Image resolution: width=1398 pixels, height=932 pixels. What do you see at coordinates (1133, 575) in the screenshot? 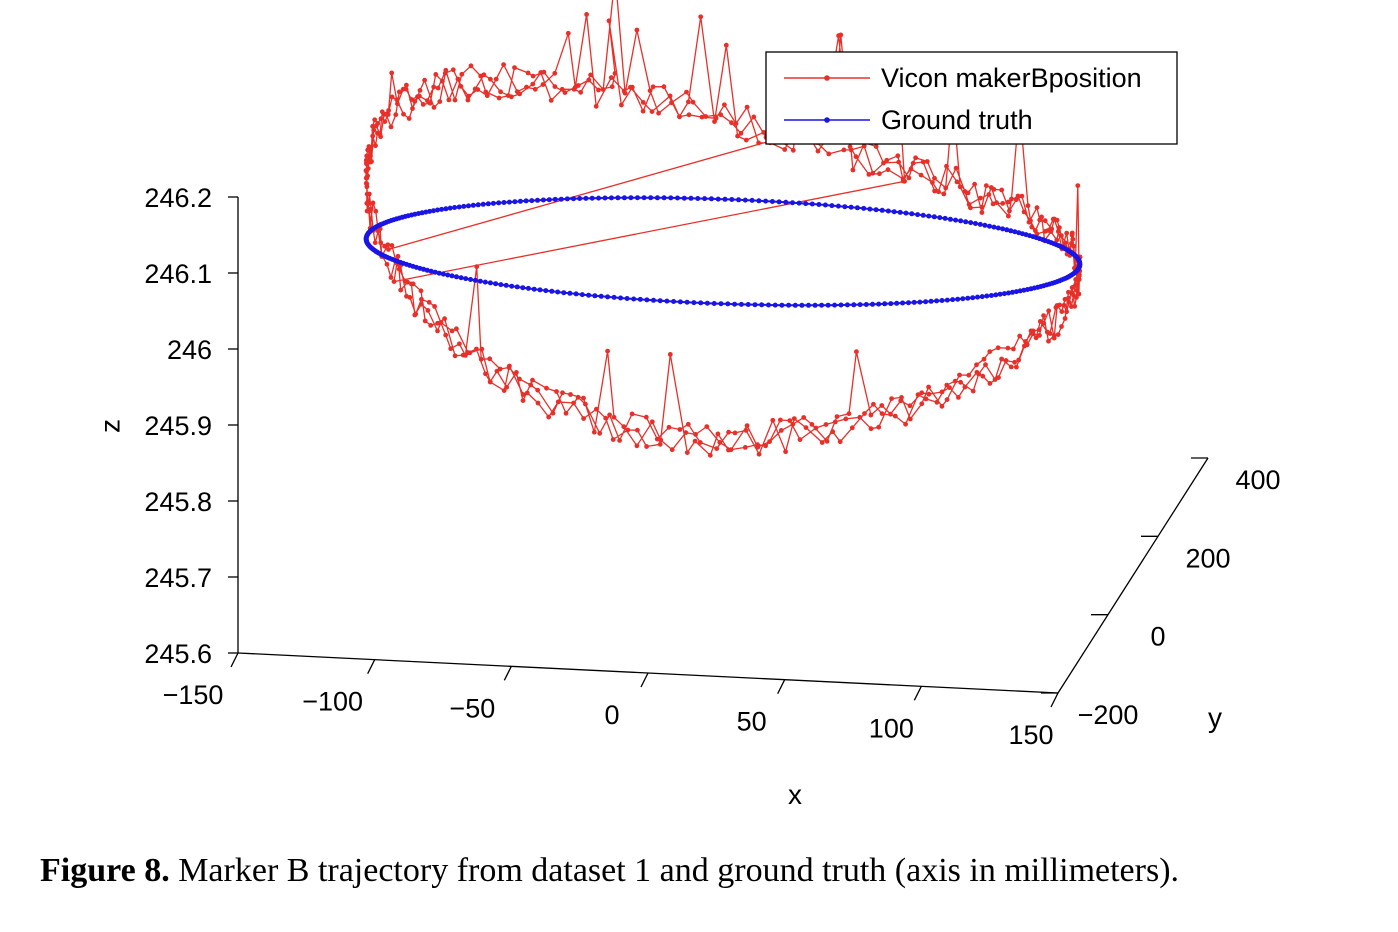
I see `y-axis` at bounding box center [1133, 575].